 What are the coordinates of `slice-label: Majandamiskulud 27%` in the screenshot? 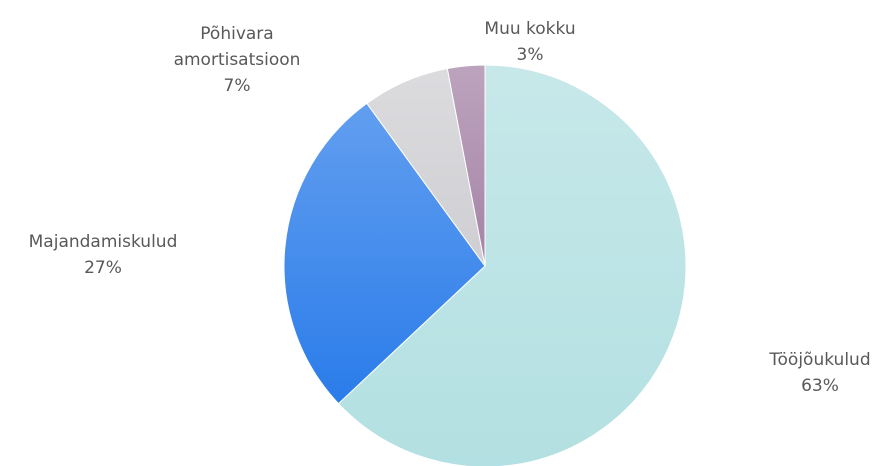 It's located at (103, 255).